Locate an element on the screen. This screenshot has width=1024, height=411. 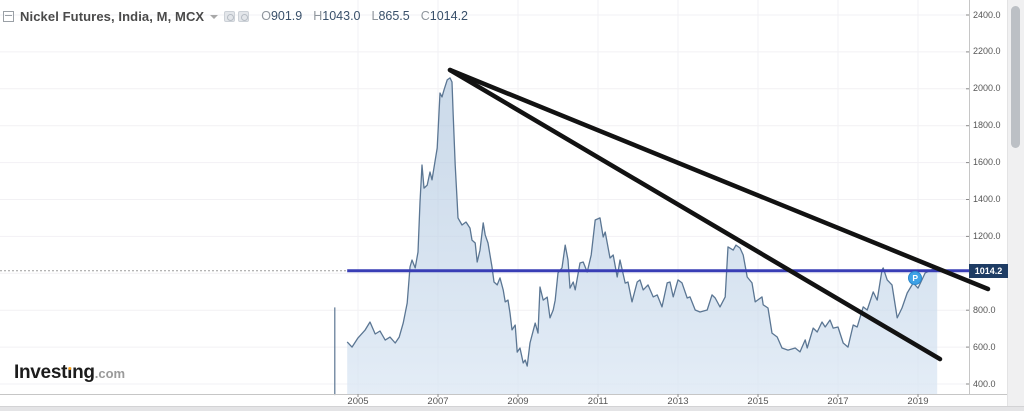
publication-marker-letter: P is located at coordinates (915, 277).